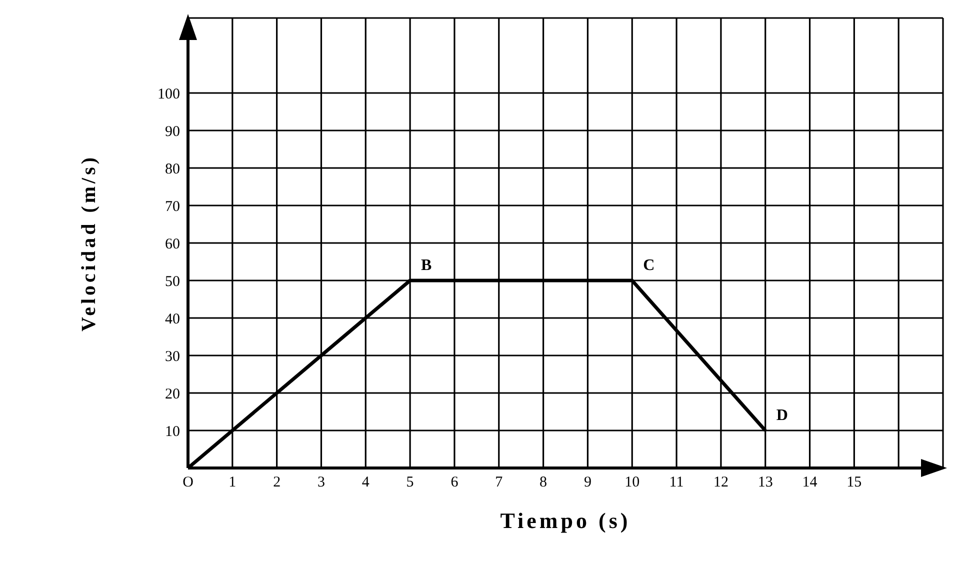  What do you see at coordinates (172, 206) in the screenshot?
I see `y-tick-label: 70` at bounding box center [172, 206].